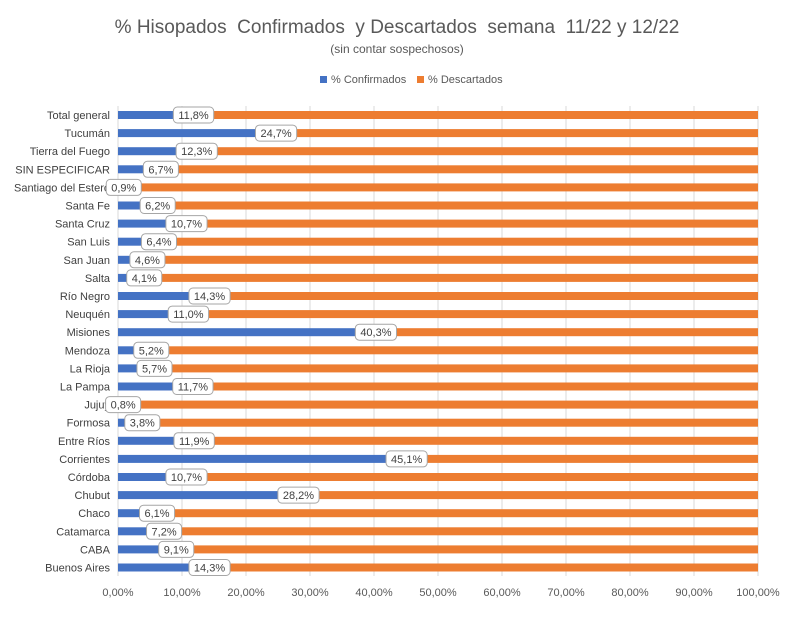 This screenshot has width=795, height=623. What do you see at coordinates (84, 442) in the screenshot?
I see `category-label: Entre Ríos` at bounding box center [84, 442].